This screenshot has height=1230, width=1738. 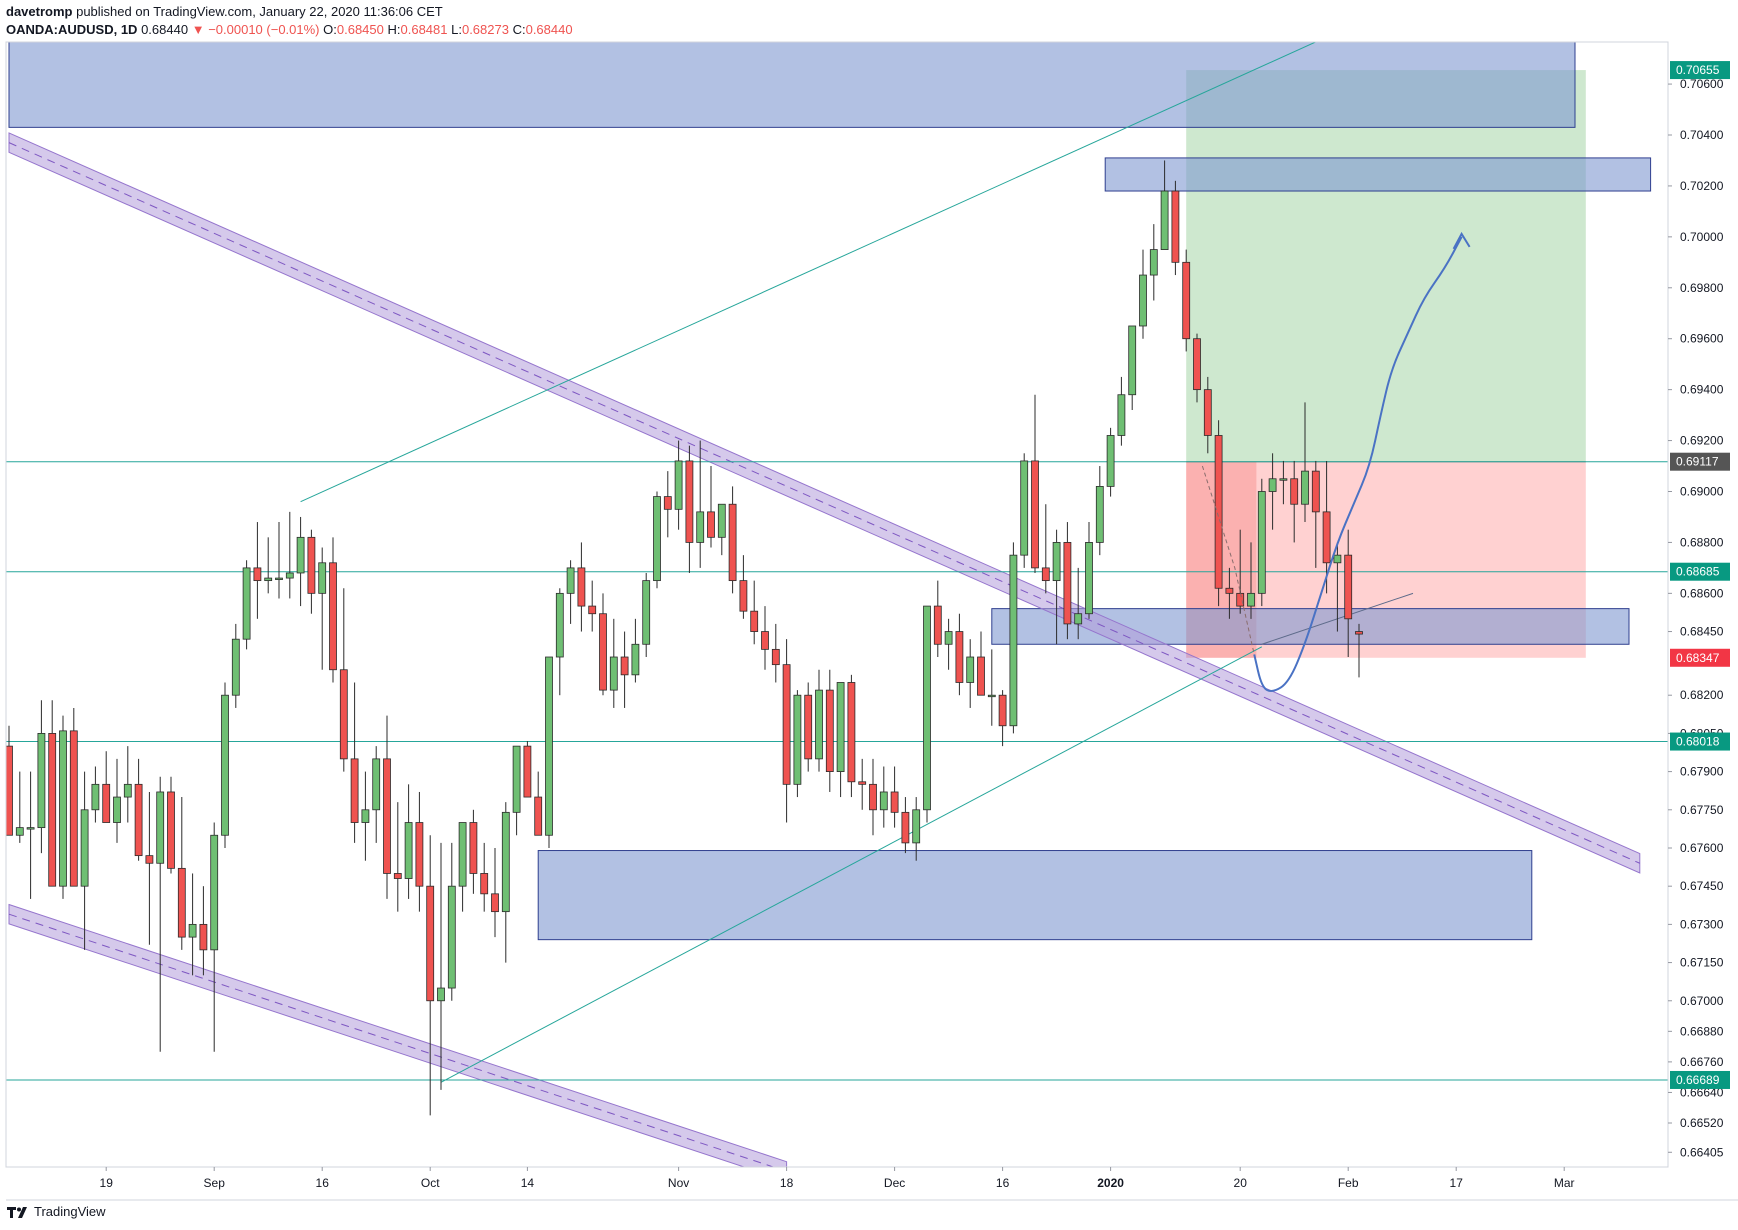 I want to click on dashed-projection, so click(x=1228, y=560).